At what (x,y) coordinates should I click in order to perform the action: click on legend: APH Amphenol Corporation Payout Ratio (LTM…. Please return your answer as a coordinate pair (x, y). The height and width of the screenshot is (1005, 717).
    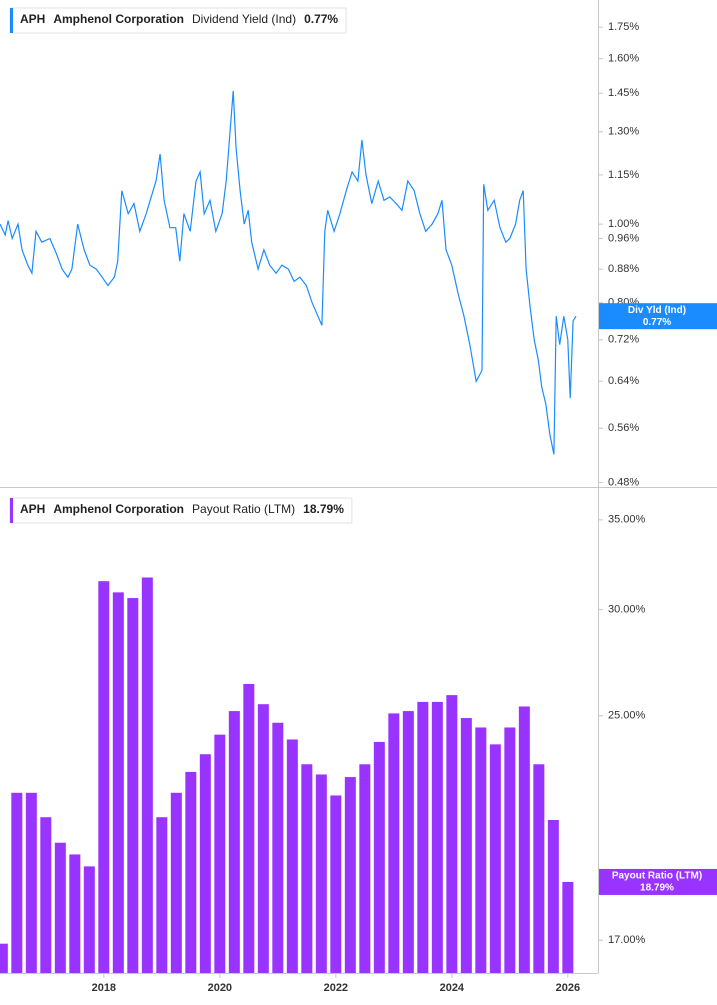
    Looking at the image, I should click on (181, 510).